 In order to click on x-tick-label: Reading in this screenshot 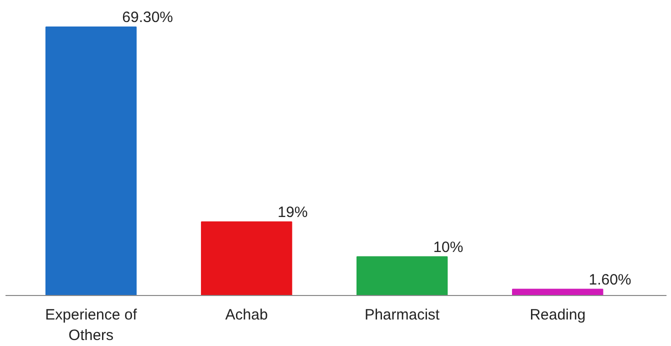, I will do `click(558, 315)`.